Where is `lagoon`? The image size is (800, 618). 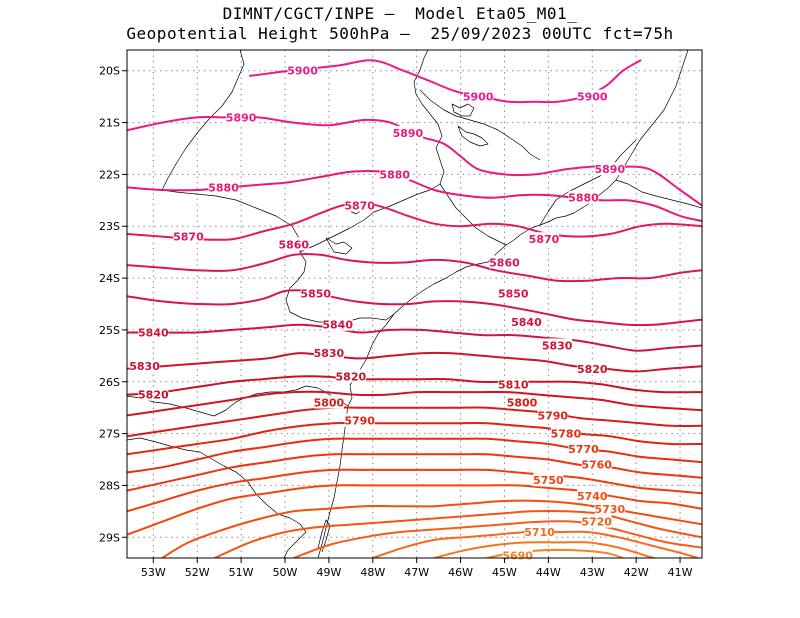 lagoon is located at coordinates (324, 536).